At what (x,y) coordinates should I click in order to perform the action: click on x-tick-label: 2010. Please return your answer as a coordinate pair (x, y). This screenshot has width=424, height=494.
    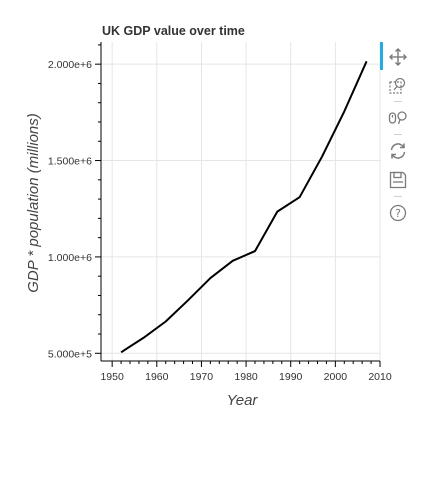
    Looking at the image, I should click on (380, 377).